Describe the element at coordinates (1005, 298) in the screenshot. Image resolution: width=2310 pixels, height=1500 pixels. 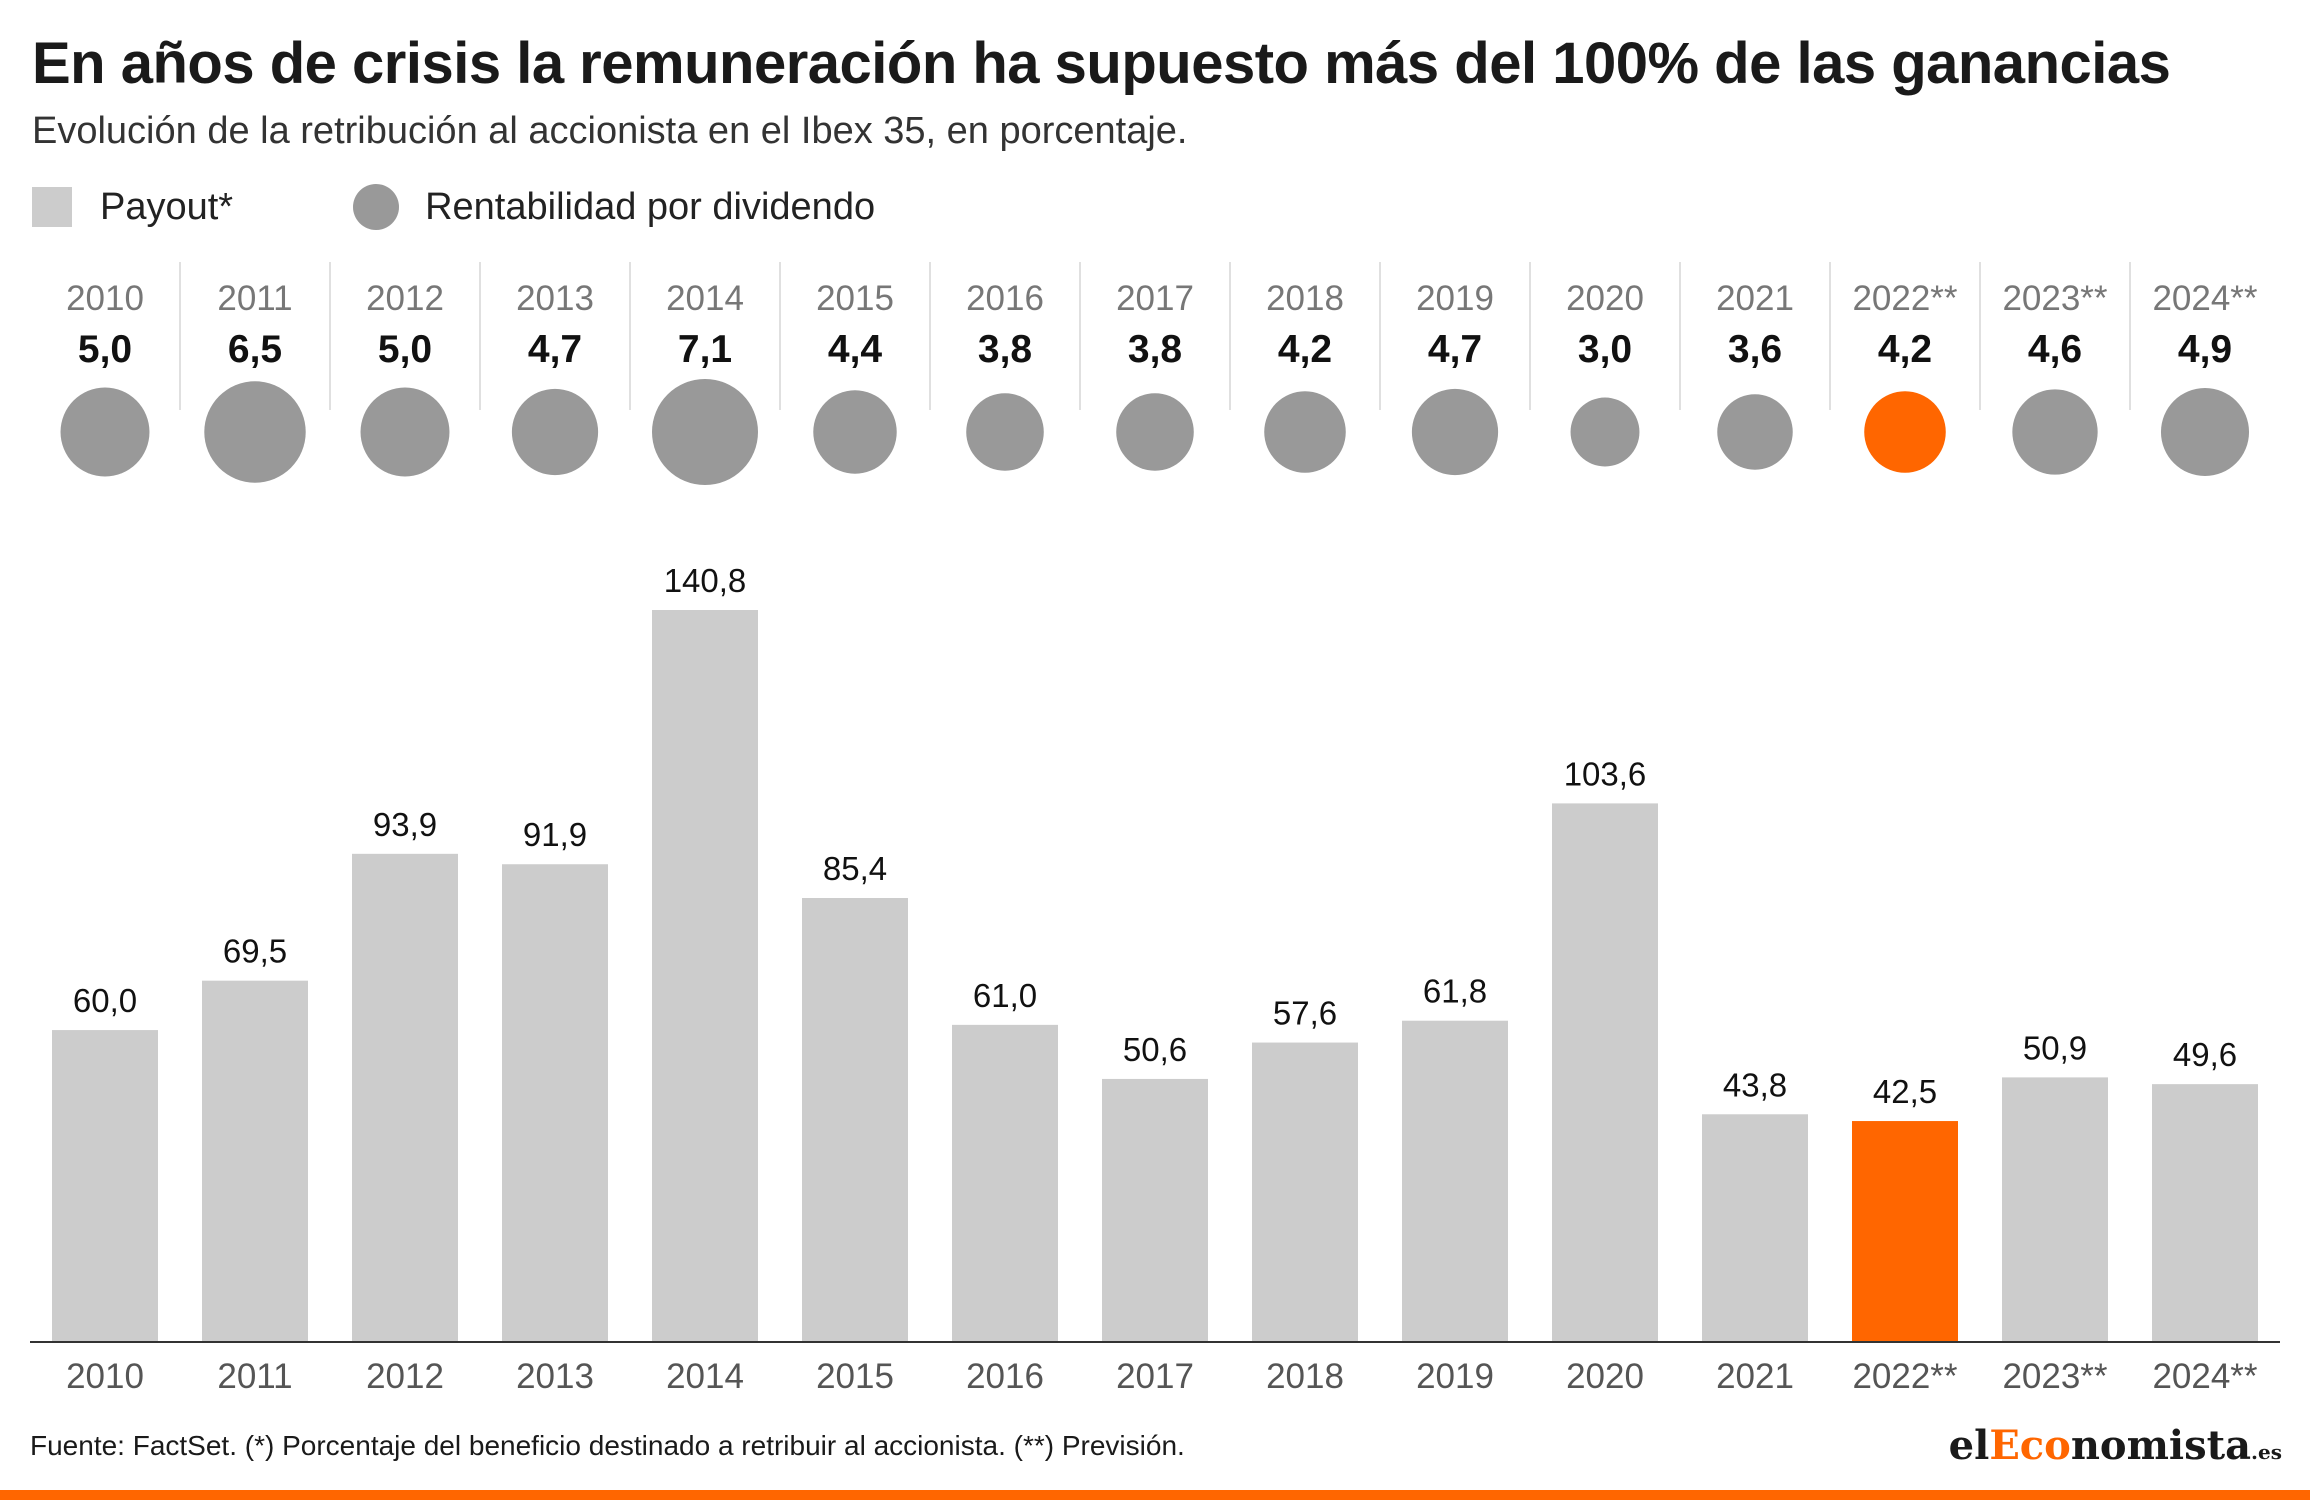
I see `yield-year-label: 2016` at that location.